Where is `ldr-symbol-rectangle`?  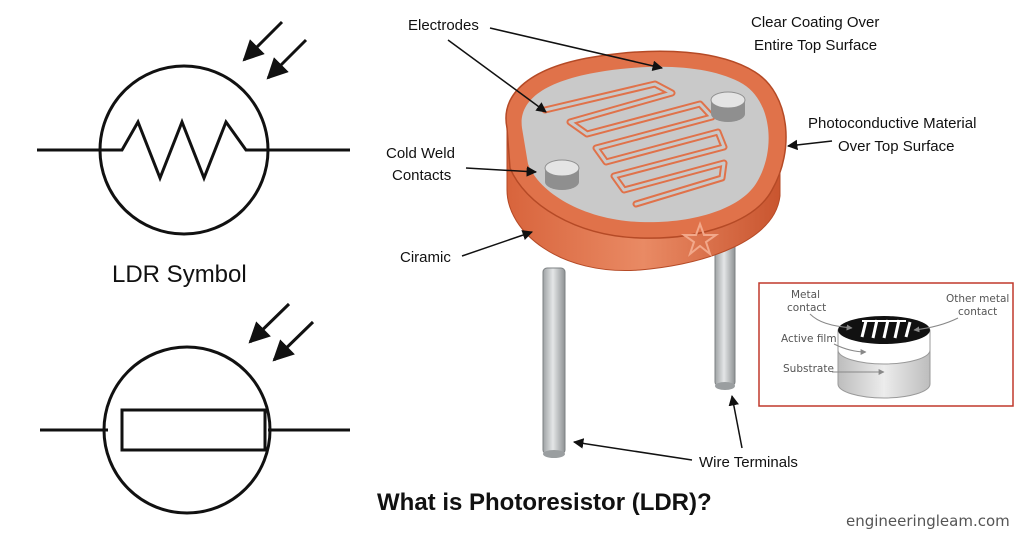 ldr-symbol-rectangle is located at coordinates (195, 408).